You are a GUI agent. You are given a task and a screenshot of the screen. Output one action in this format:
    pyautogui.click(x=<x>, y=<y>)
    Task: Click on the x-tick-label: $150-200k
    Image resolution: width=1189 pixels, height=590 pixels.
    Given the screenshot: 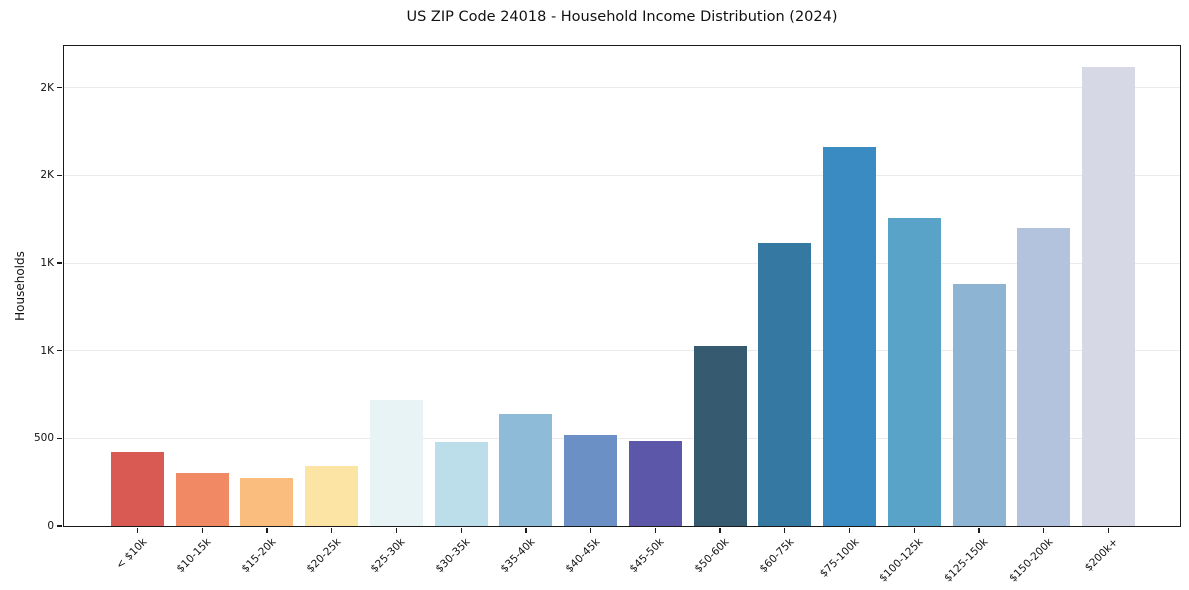 What is the action you would take?
    pyautogui.click(x=1031, y=560)
    